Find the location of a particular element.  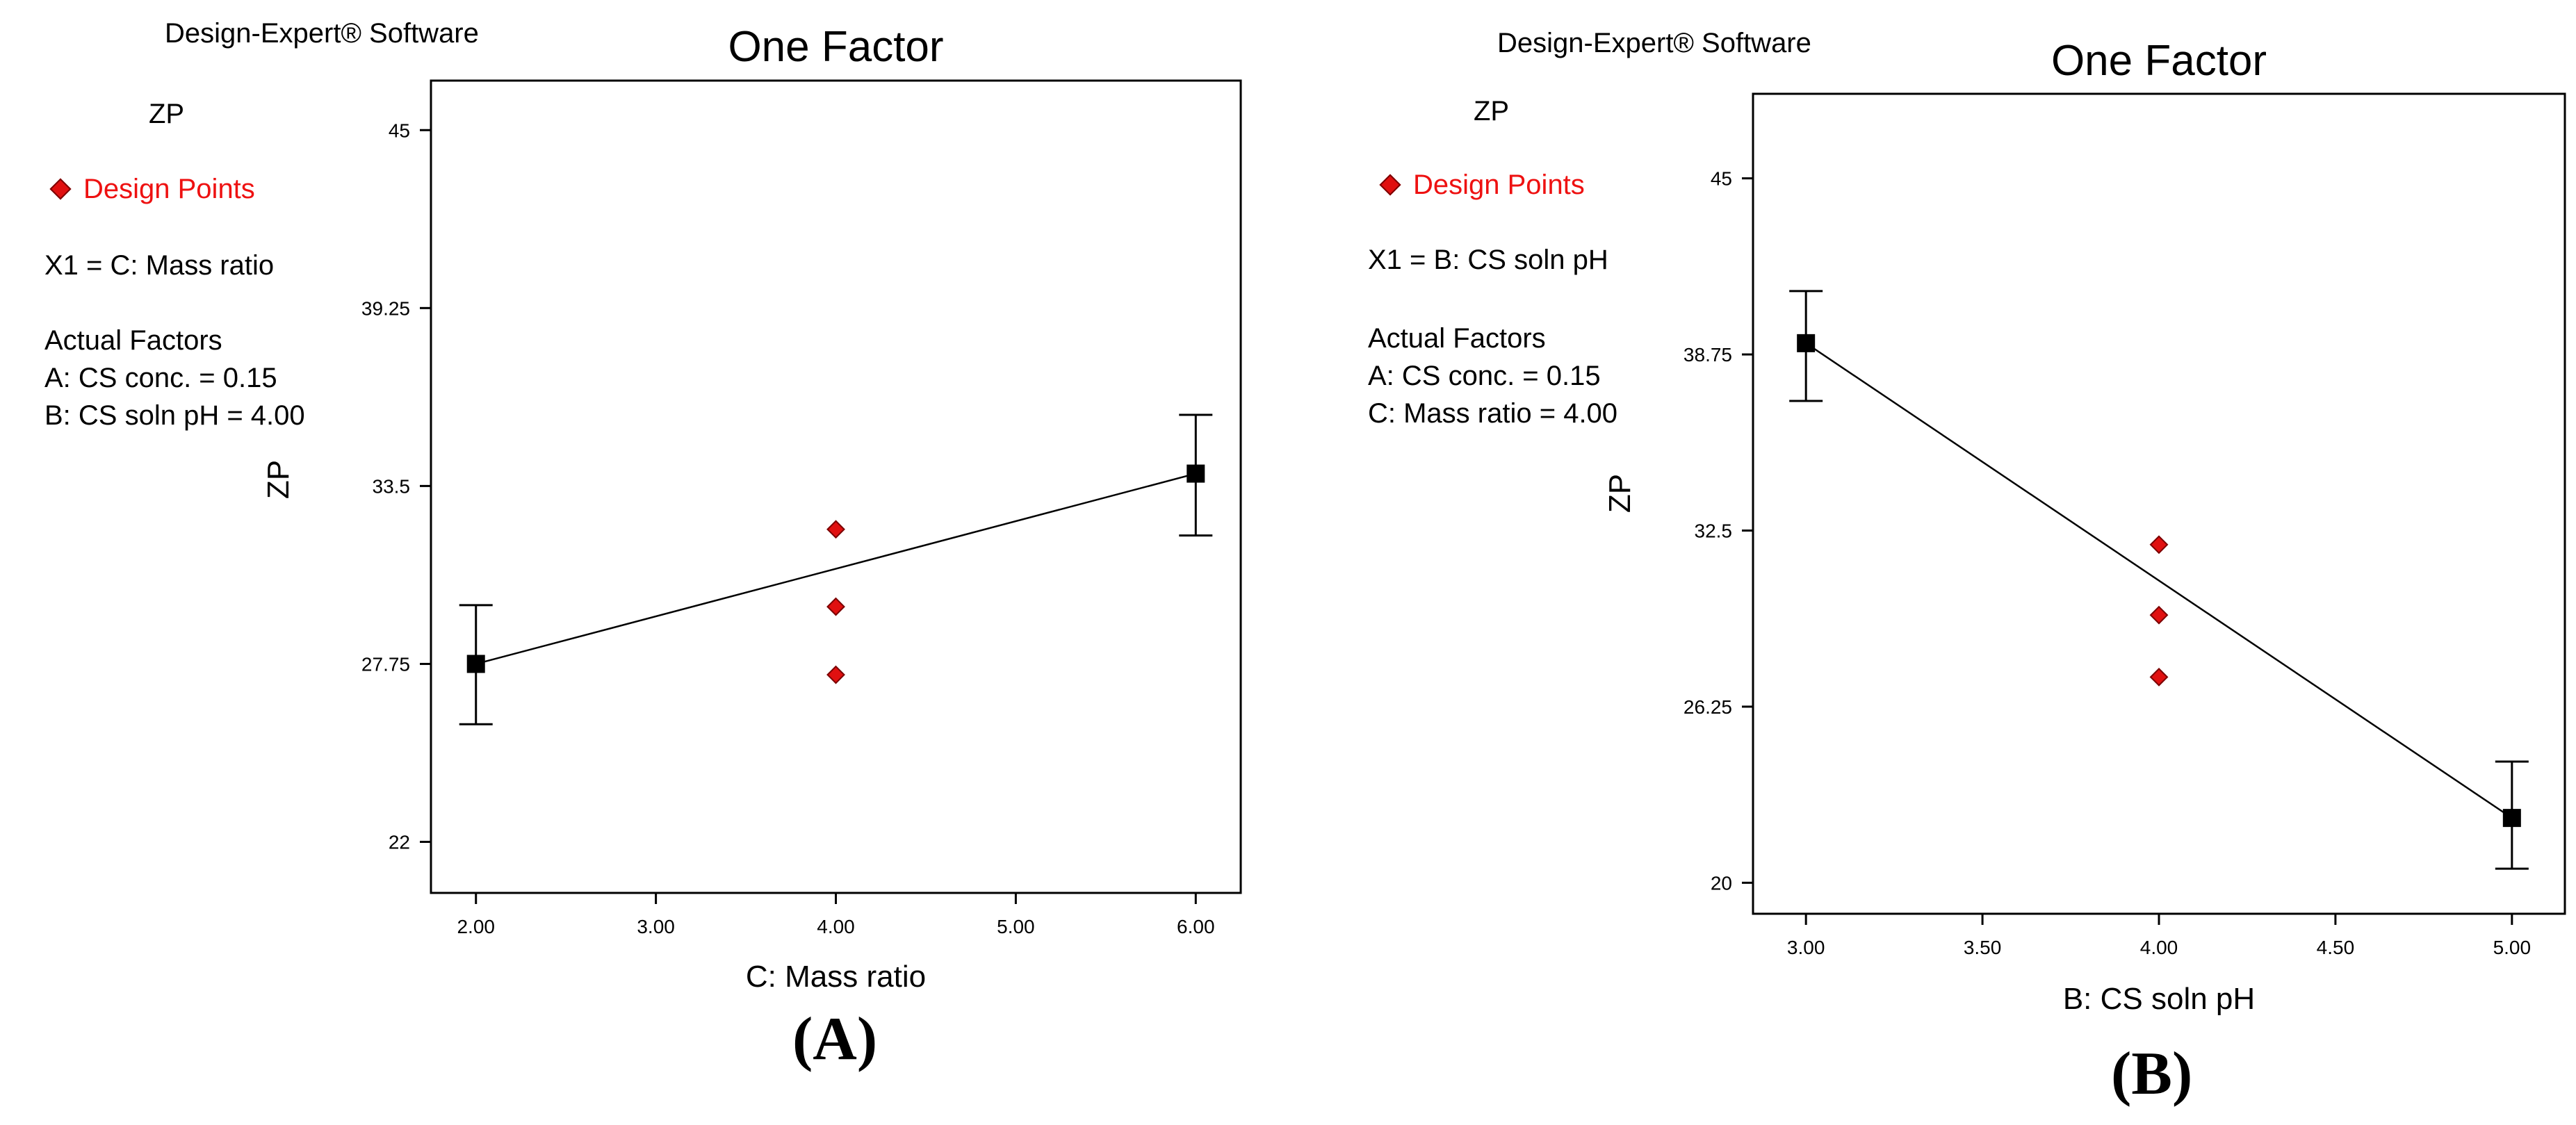

y-tick-label: 26.25 is located at coordinates (1708, 707).